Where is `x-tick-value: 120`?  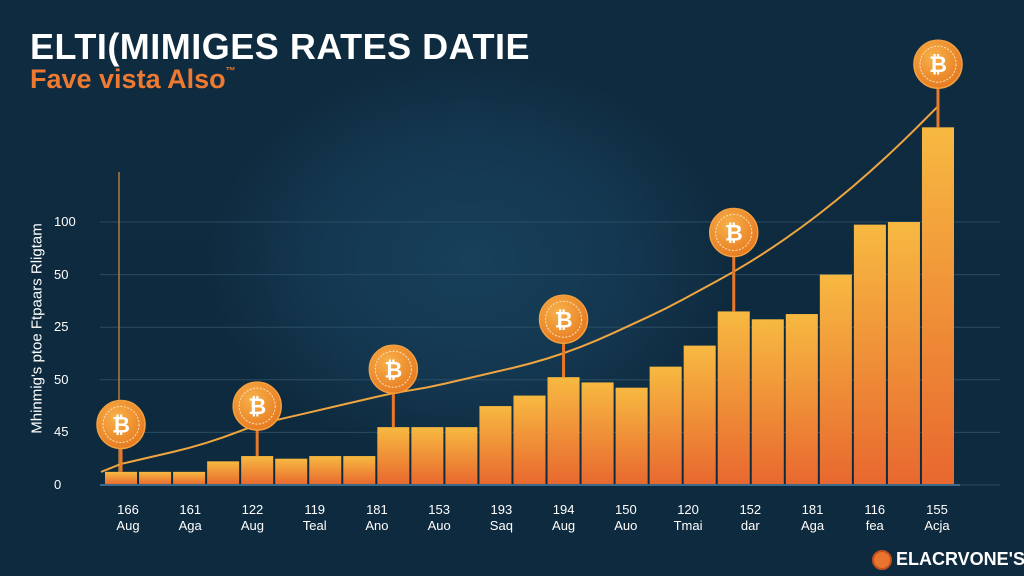 x-tick-value: 120 is located at coordinates (688, 509).